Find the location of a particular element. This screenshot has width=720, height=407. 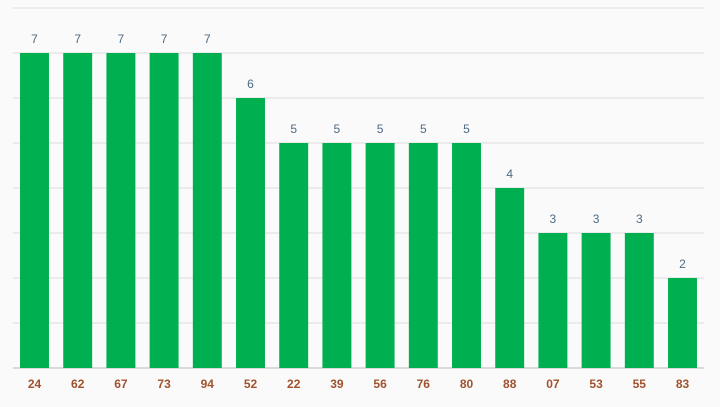

value-label: 6 is located at coordinates (250, 84).